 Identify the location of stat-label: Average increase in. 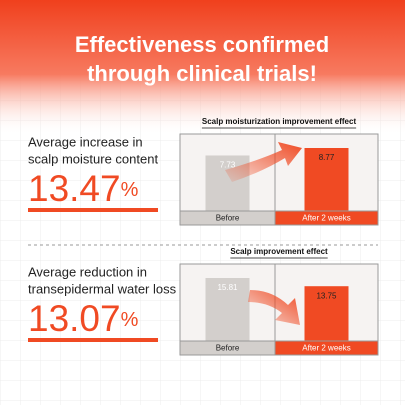
(85, 141).